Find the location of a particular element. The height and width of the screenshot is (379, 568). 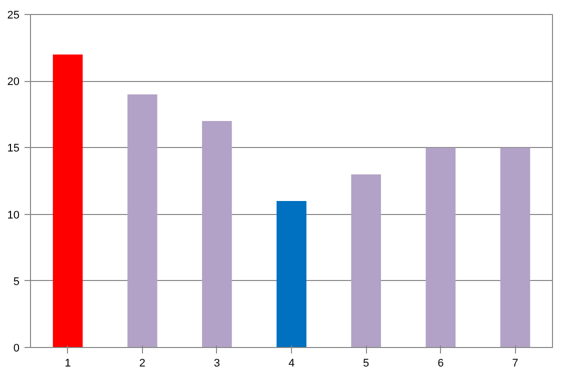

x-tick-label: 7 is located at coordinates (515, 364).